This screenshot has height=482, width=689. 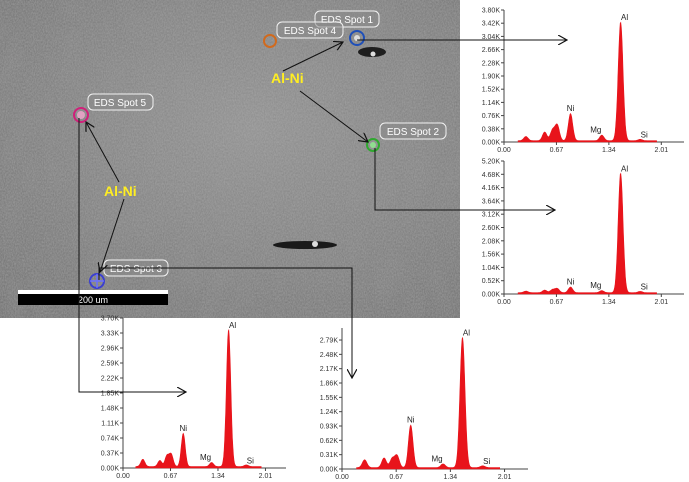 What do you see at coordinates (491, 129) in the screenshot?
I see `y-tick-label: 0.38K` at bounding box center [491, 129].